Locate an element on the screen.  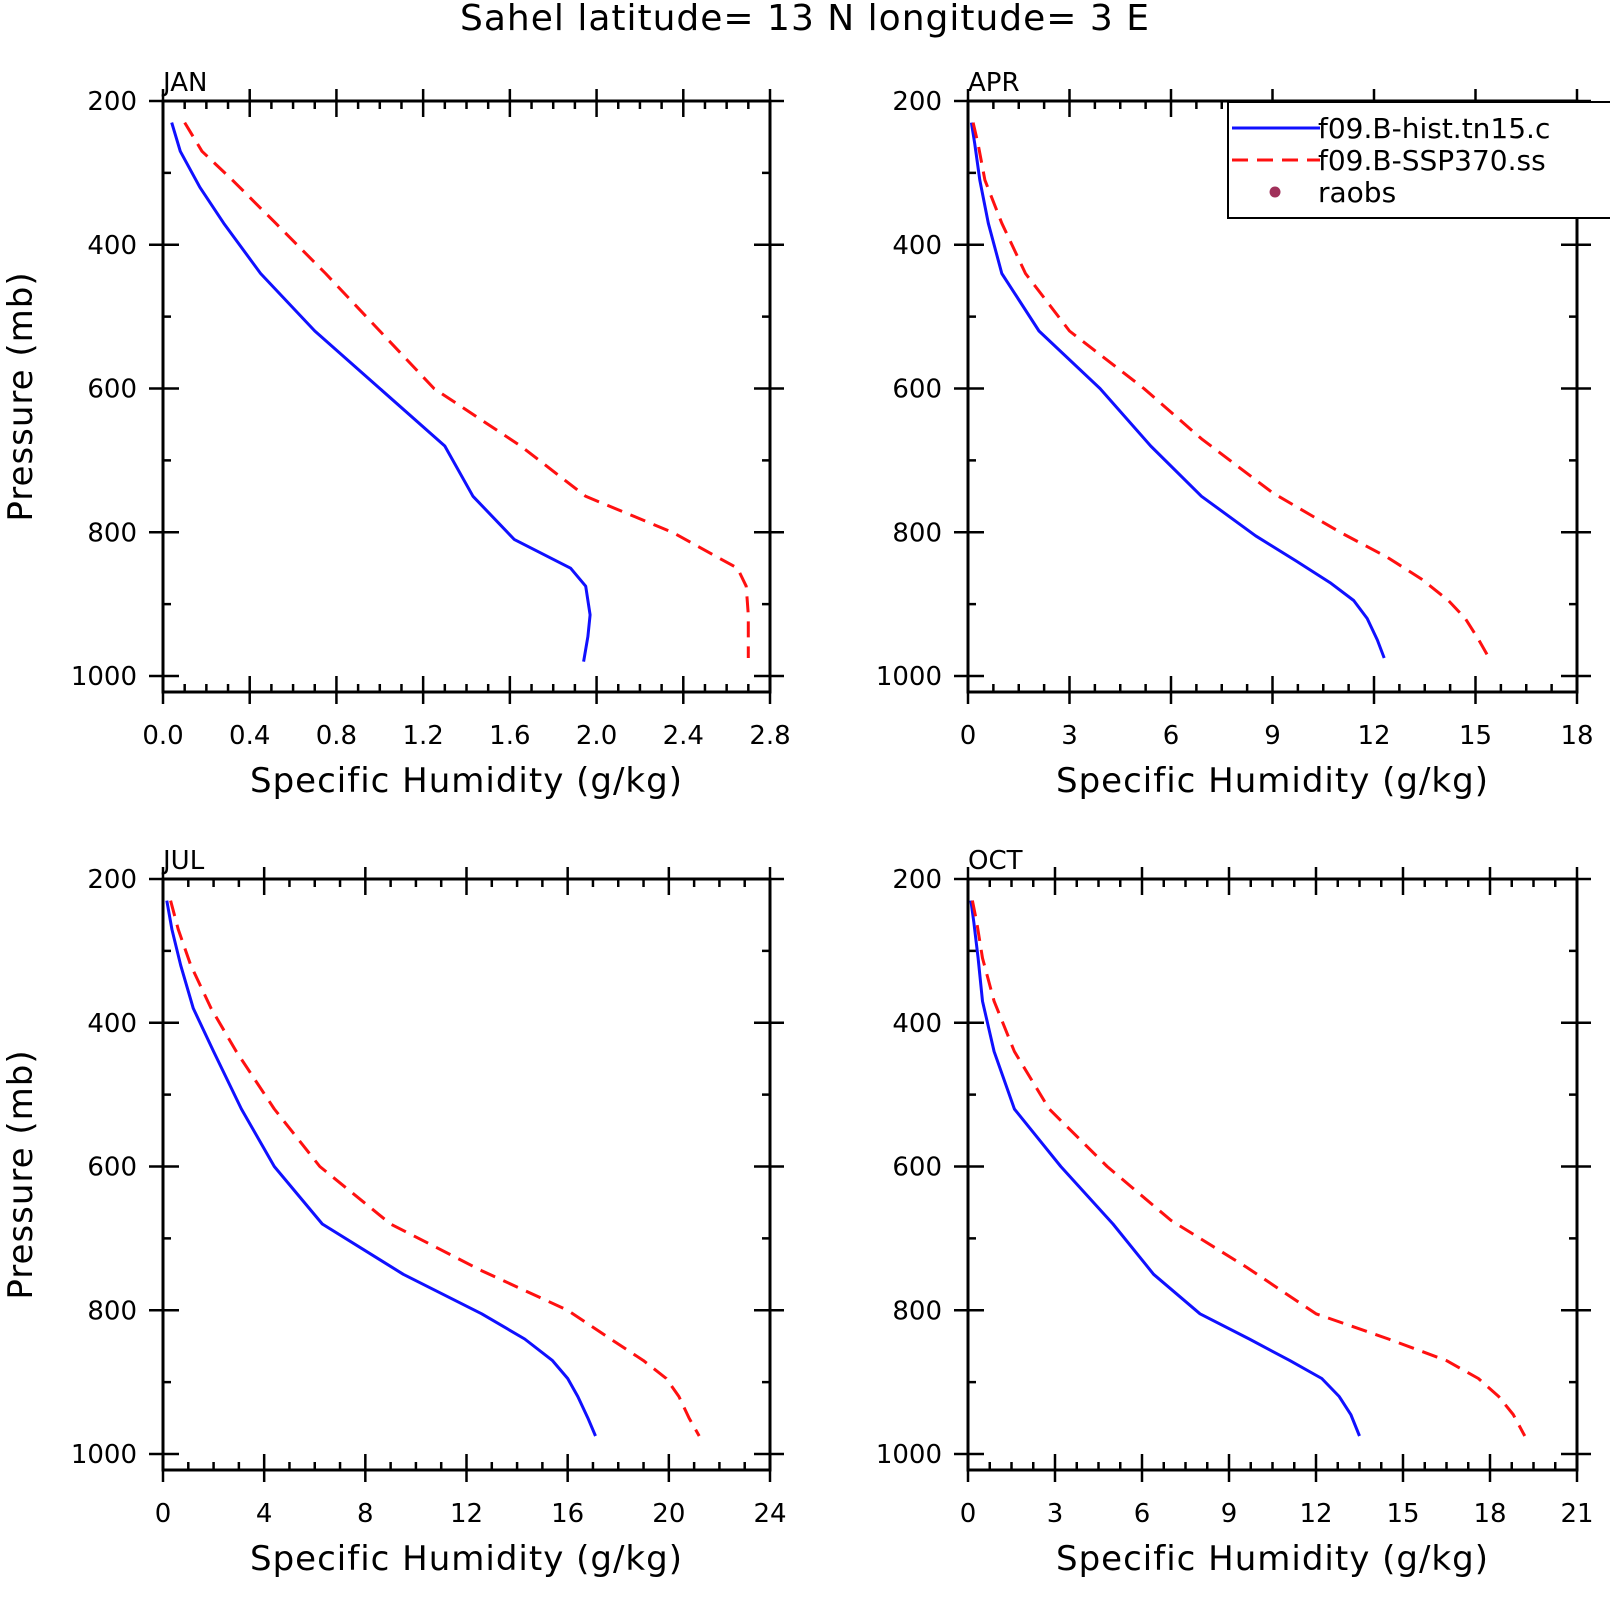
x-tick-label: 2.8 is located at coordinates (769, 736).